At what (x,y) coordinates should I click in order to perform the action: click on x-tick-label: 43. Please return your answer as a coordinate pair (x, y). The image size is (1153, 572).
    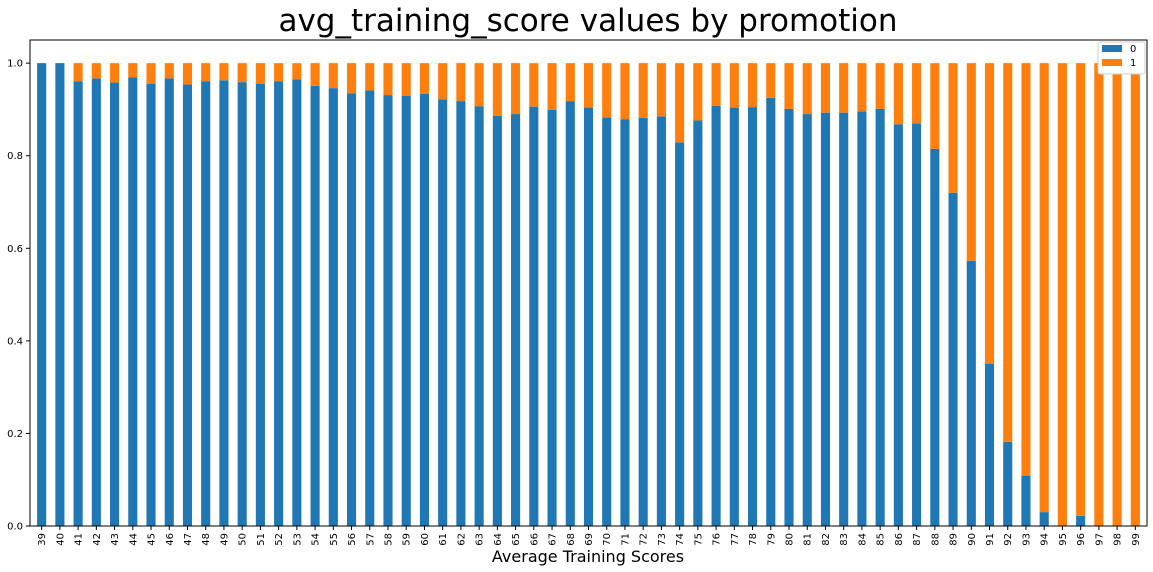
    Looking at the image, I should click on (115, 539).